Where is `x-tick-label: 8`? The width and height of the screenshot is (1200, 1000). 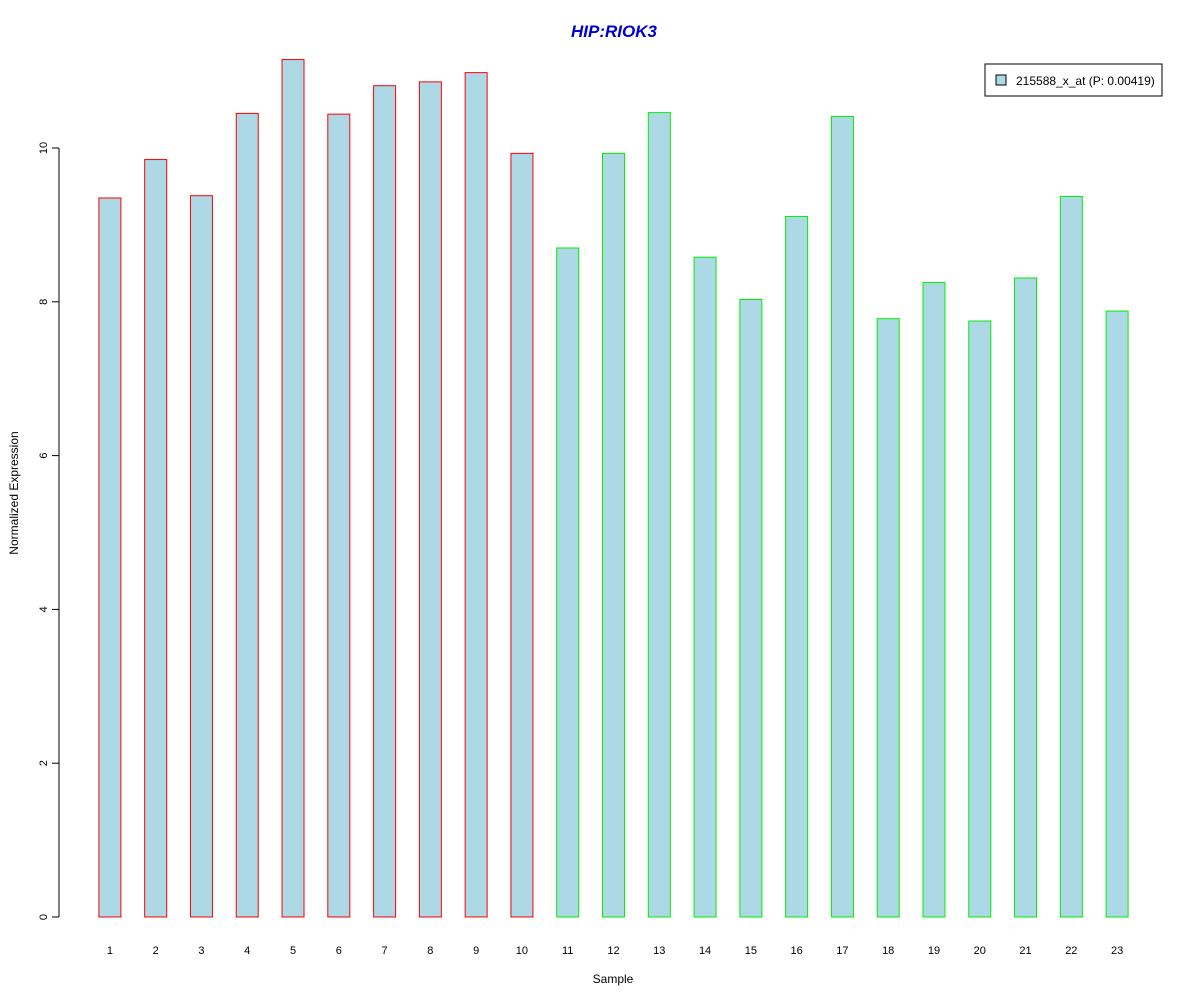 x-tick-label: 8 is located at coordinates (430, 951).